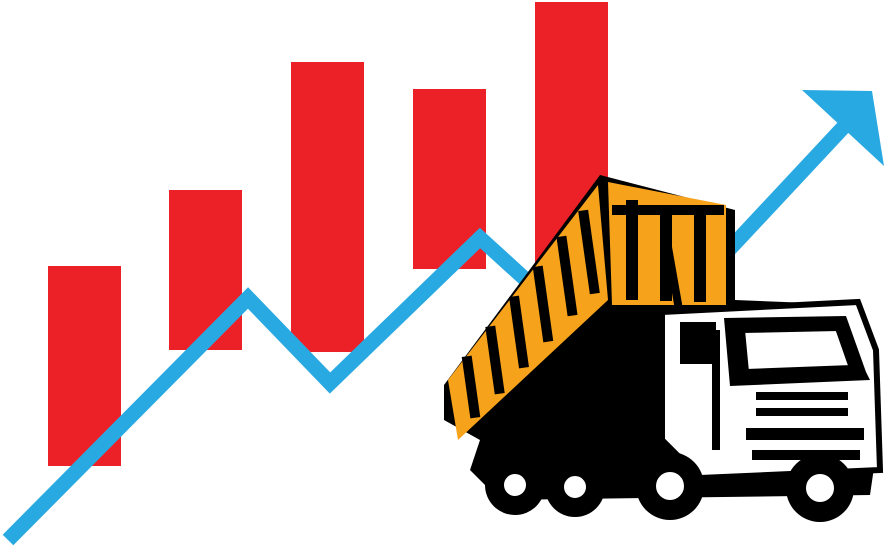 This screenshot has width=886, height=549. I want to click on truck-wheels, so click(669, 487).